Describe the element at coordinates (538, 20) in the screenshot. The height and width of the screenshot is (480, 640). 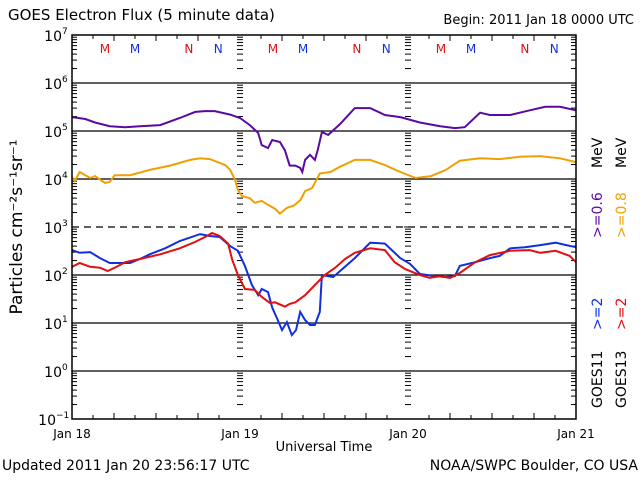
I see `begin-time: Begin: 2011 Jan 18 0000 UTC` at that location.